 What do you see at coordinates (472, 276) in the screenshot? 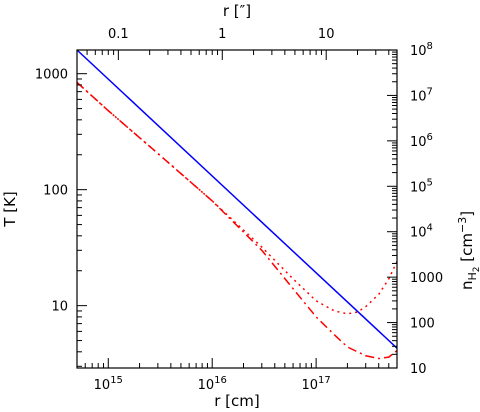
I see `ylabel-right-sub: H` at bounding box center [472, 276].